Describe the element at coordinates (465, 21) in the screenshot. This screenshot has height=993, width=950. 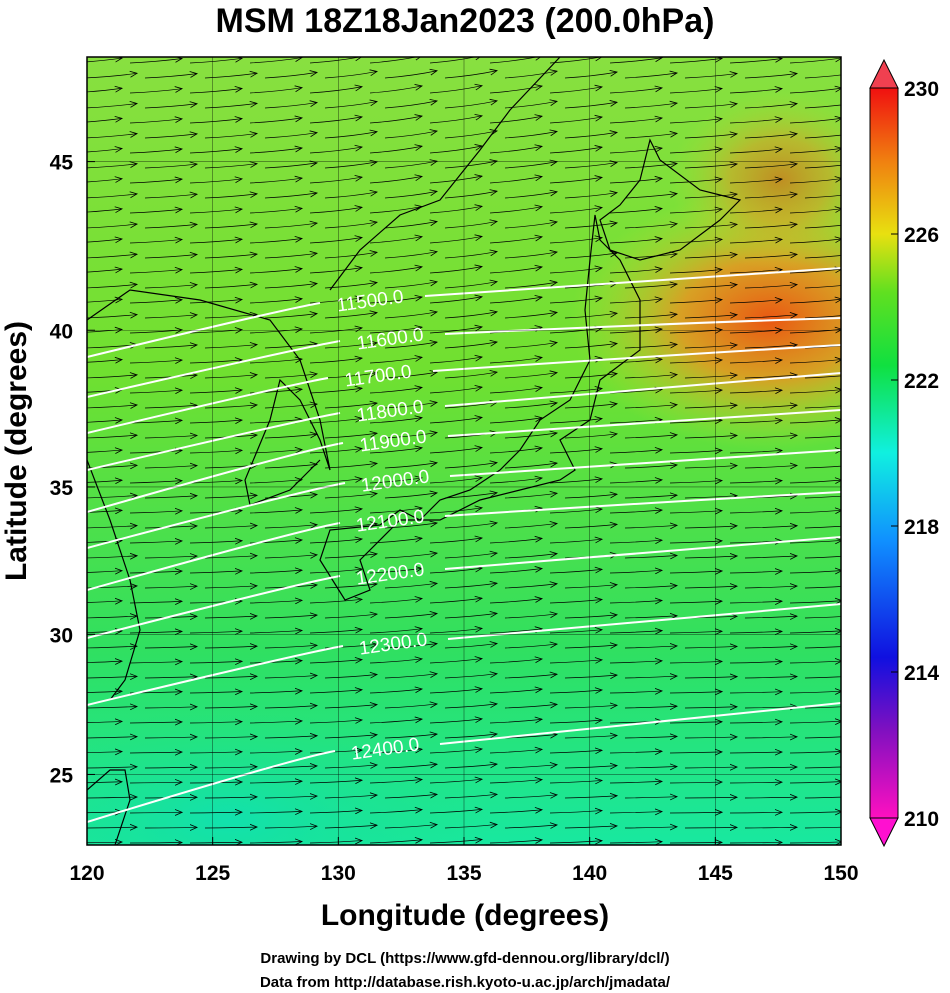
I see `title: MSM 18Z18Jan2023 (200.0hPa)` at that location.